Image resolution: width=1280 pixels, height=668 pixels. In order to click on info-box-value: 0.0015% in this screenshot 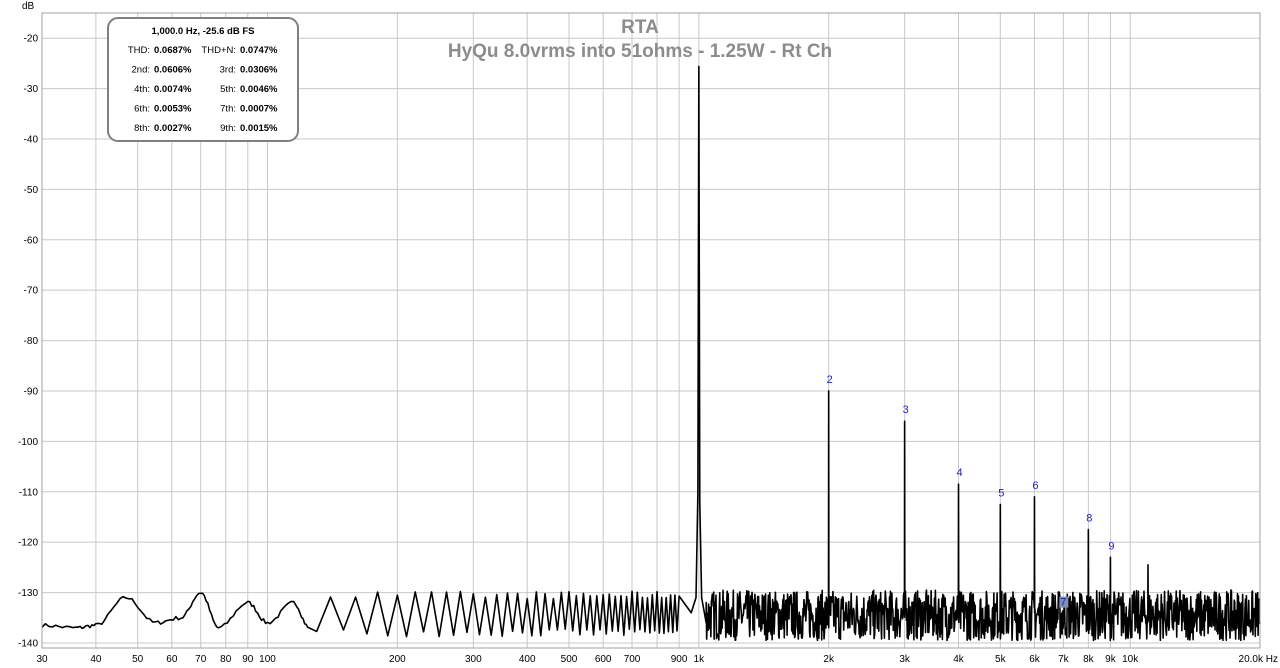, I will do `click(259, 128)`.